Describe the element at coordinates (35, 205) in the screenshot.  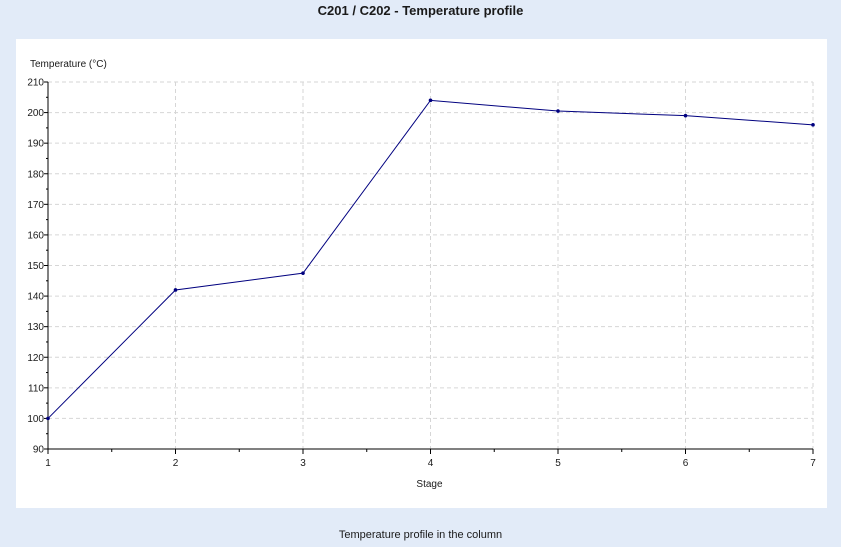
I see `y-tick-label: 170` at that location.